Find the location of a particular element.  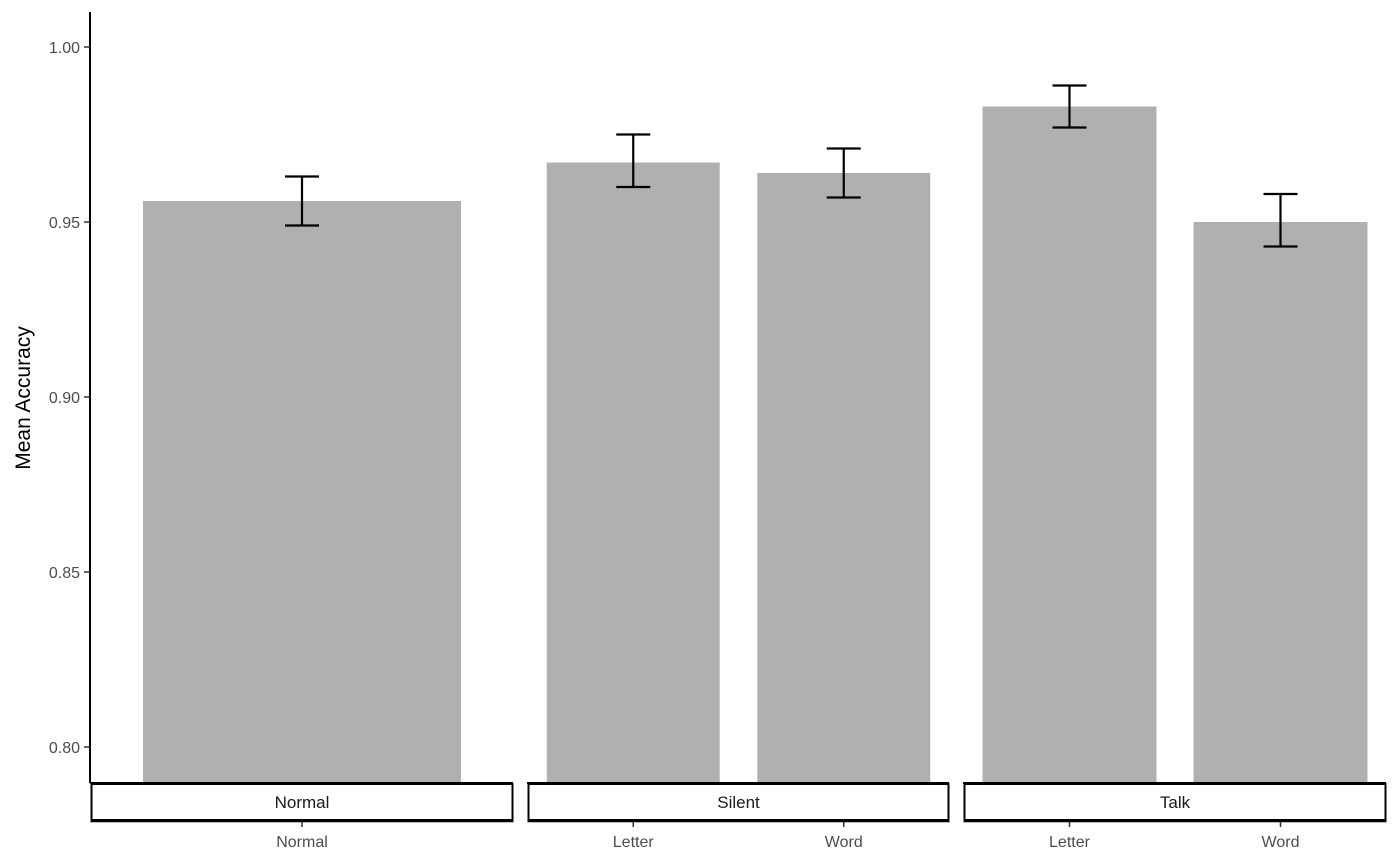

x-tick-label: Normal is located at coordinates (302, 842).